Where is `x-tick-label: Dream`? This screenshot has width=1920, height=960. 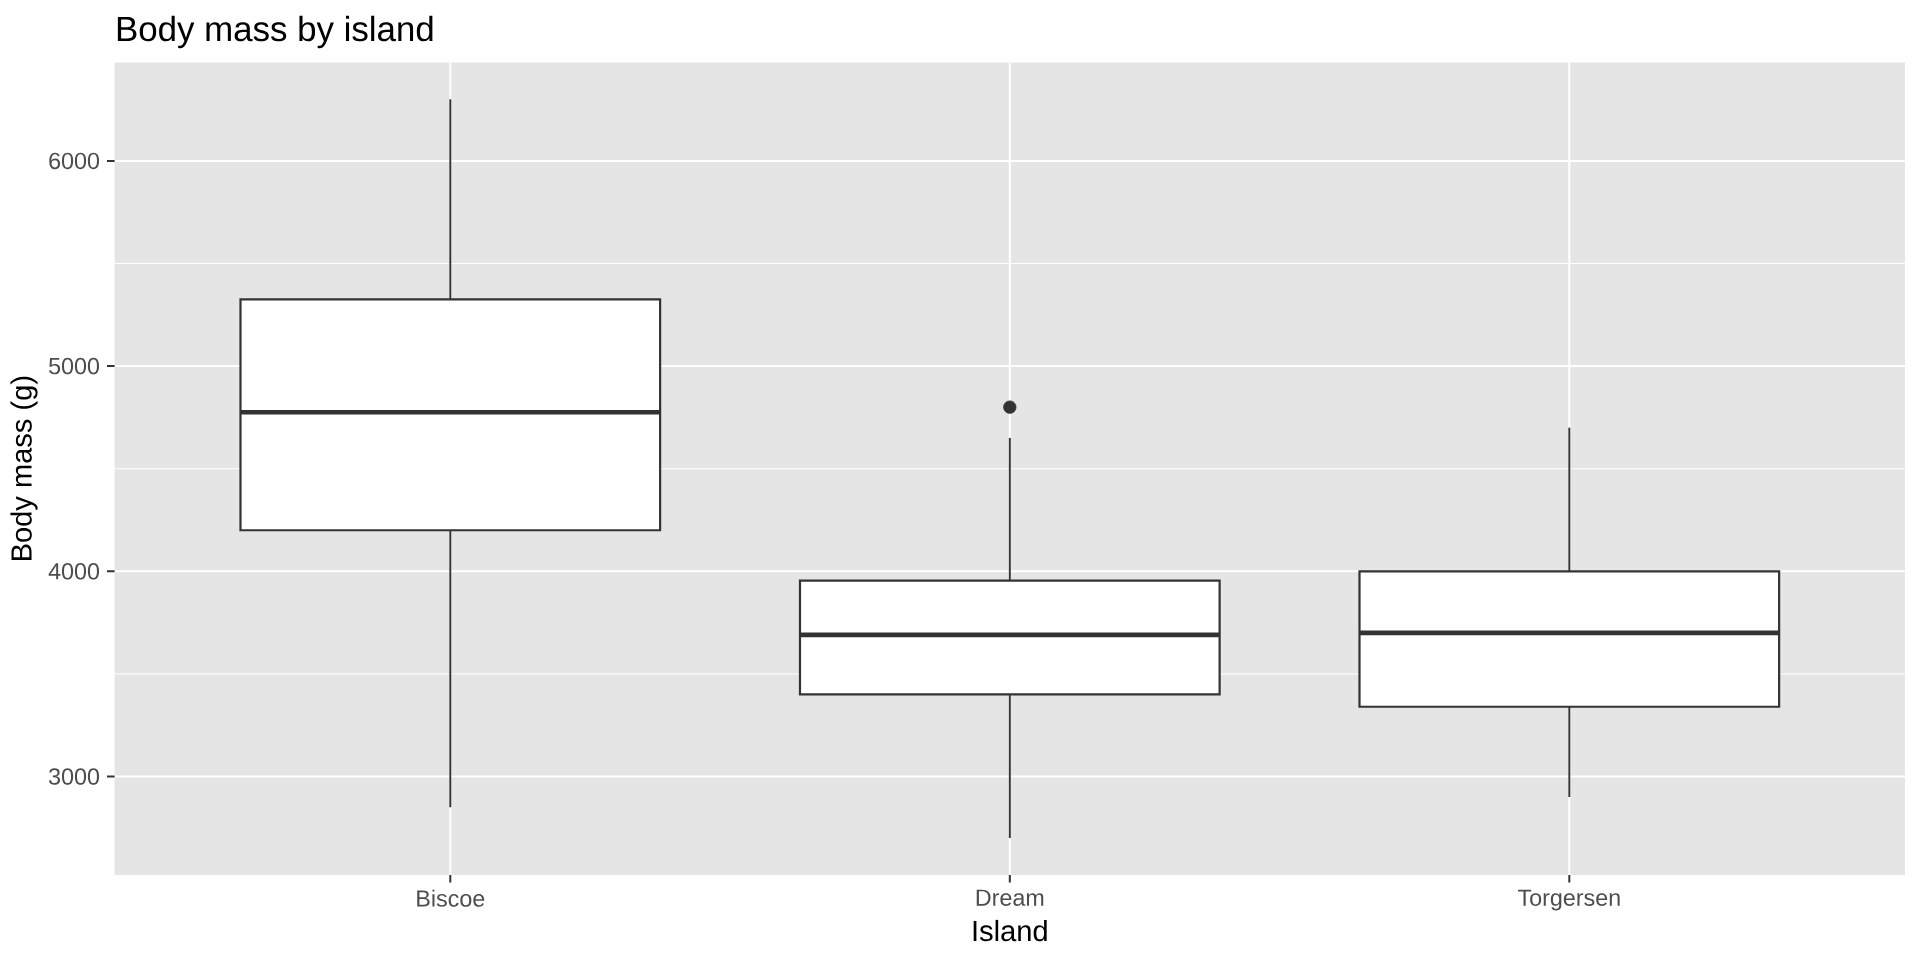 x-tick-label: Dream is located at coordinates (1010, 897).